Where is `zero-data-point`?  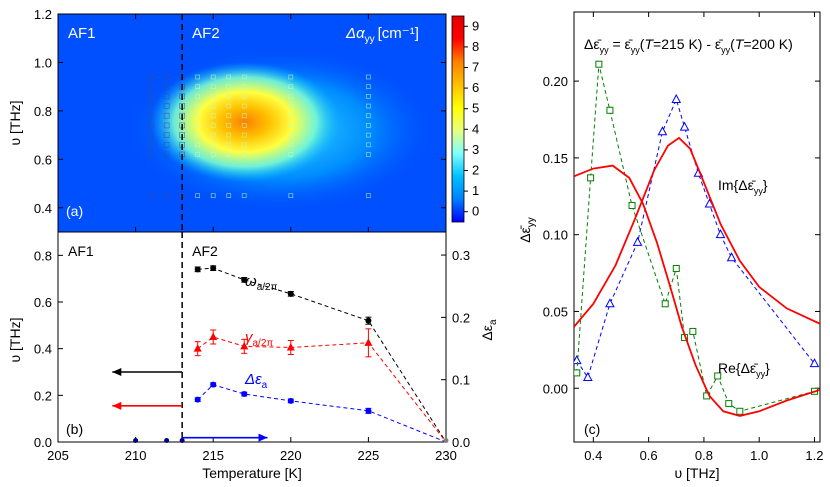 zero-data-point is located at coordinates (182, 440).